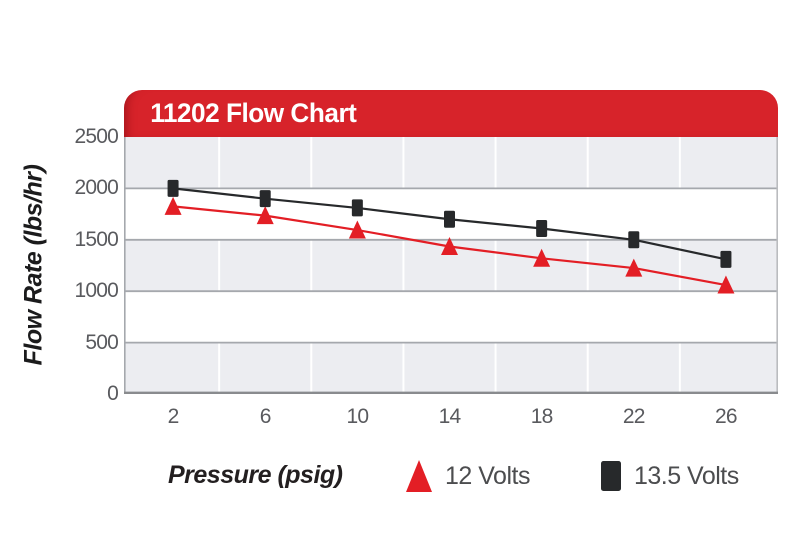 The height and width of the screenshot is (554, 800). I want to click on y-tick-label: 2500, so click(96, 136).